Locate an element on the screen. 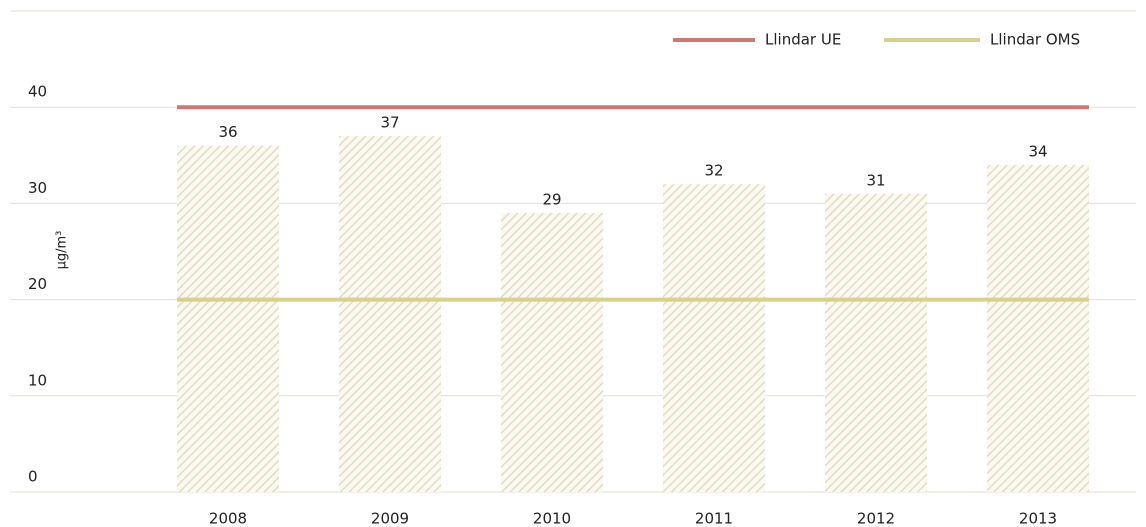 This screenshot has width=1146, height=527. legend-label: Llindar OMS is located at coordinates (1035, 40).